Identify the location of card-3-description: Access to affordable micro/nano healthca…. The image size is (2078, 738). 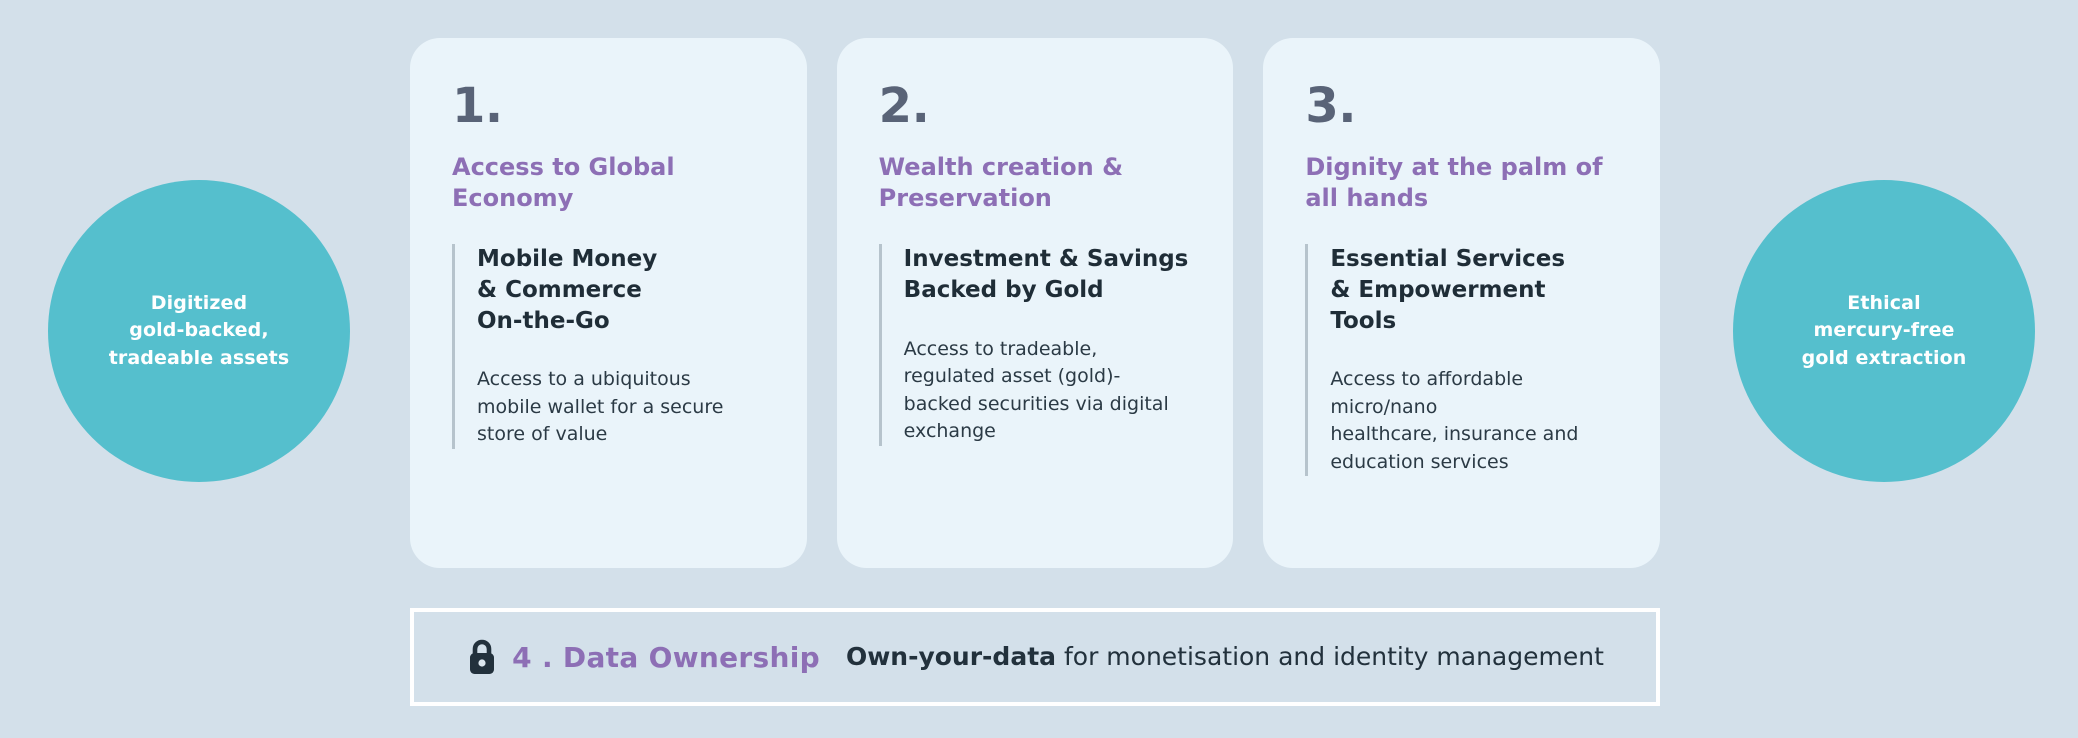
(1454, 420).